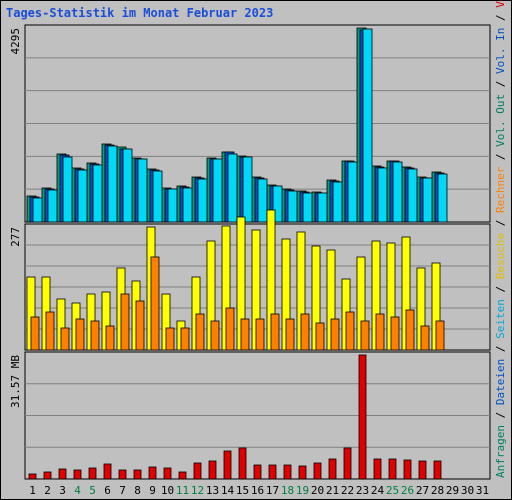  Describe the element at coordinates (92, 490) in the screenshot. I see `x-tick-label: 5` at that location.